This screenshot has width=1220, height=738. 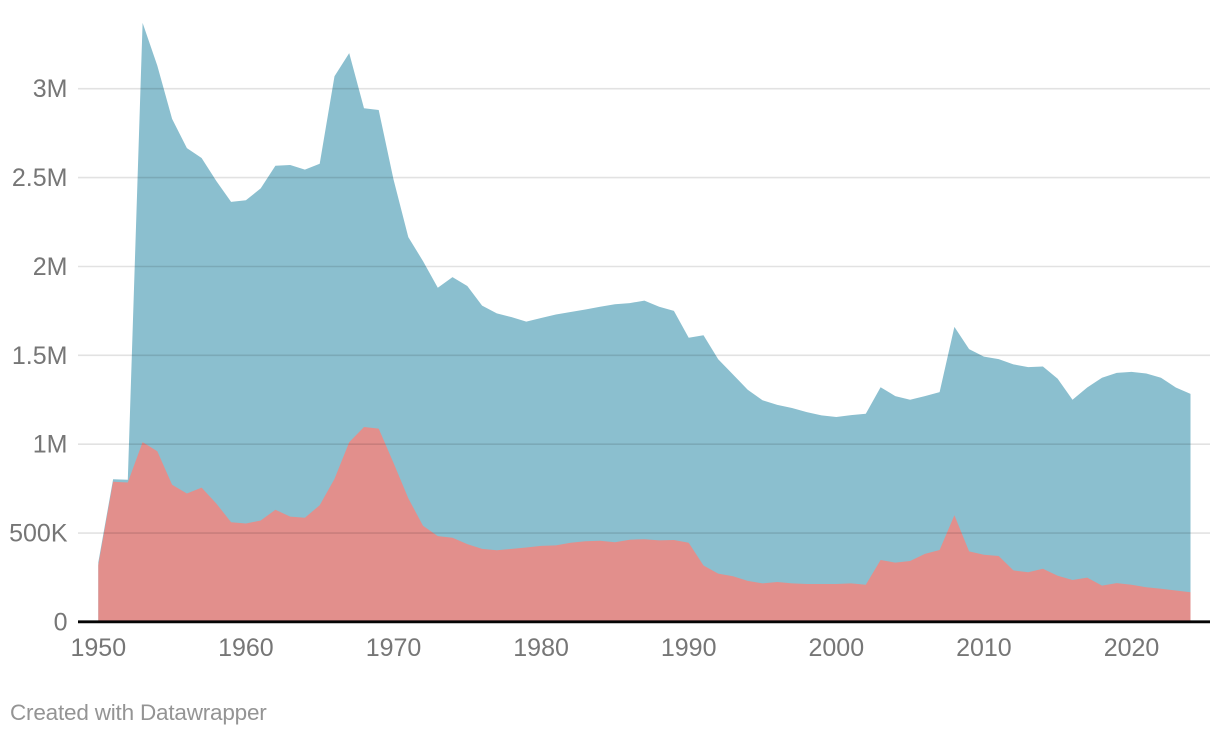 What do you see at coordinates (40, 356) in the screenshot?
I see `svg-text: 1.5M` at bounding box center [40, 356].